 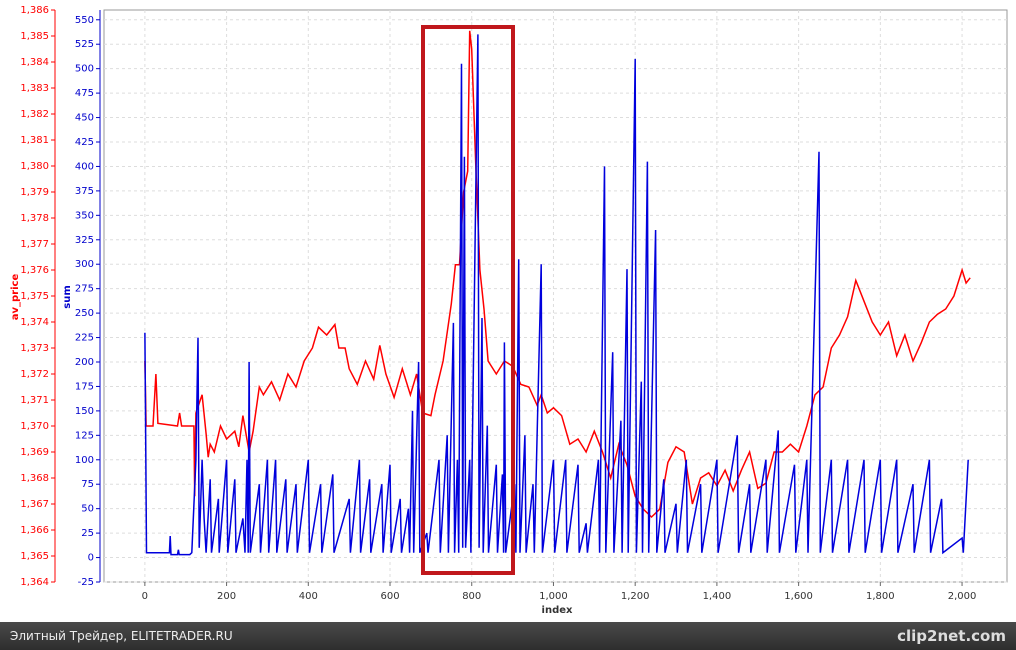 I want to click on x-tick-label: 600, so click(x=389, y=596).